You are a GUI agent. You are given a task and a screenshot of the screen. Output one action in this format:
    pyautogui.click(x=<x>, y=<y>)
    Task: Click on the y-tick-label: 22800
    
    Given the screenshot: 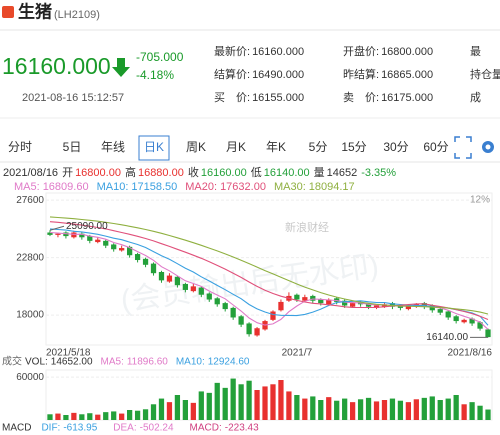 What is the action you would take?
    pyautogui.click(x=30, y=257)
    